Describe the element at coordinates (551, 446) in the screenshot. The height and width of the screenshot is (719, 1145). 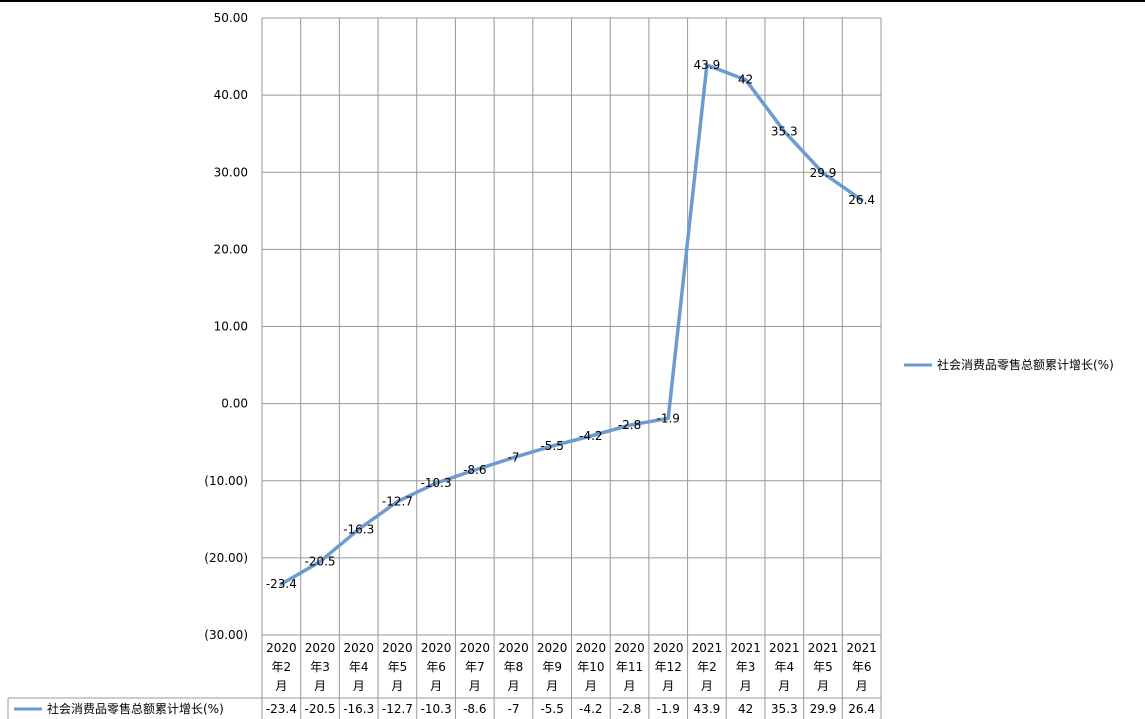
I see `data-label: -5.5` at that location.